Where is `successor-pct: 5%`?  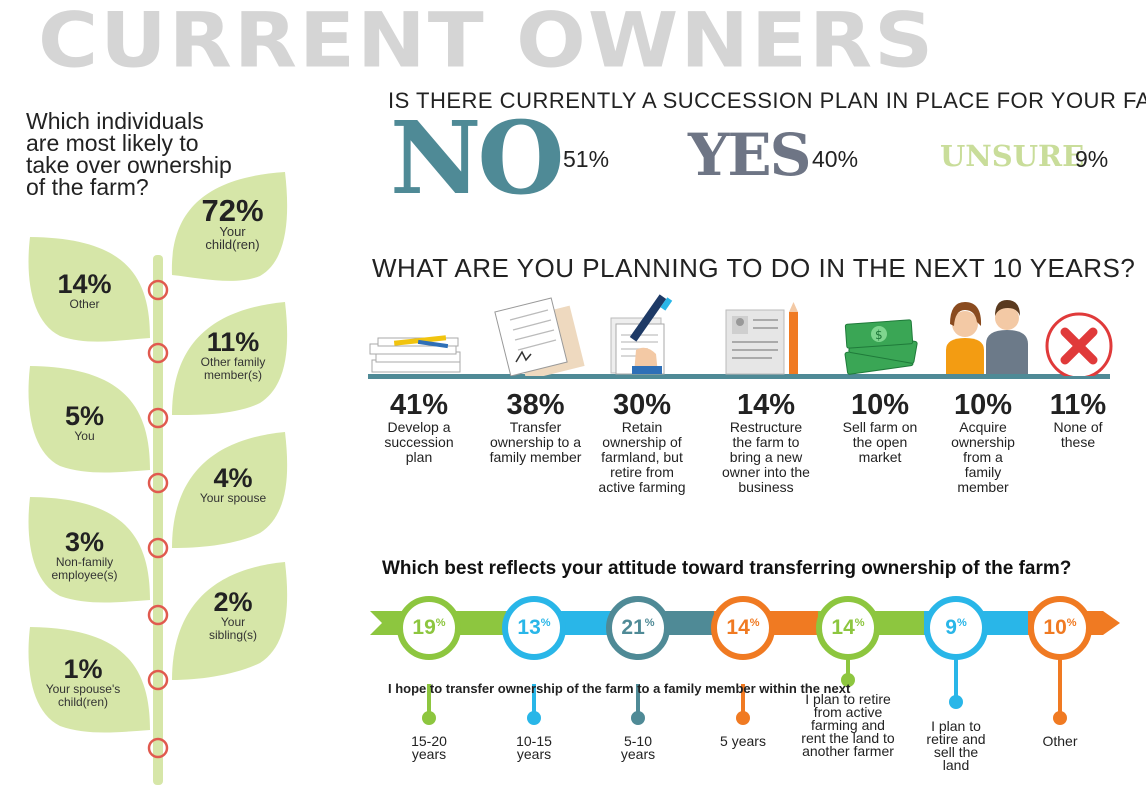
successor-pct: 5% is located at coordinates (84, 416).